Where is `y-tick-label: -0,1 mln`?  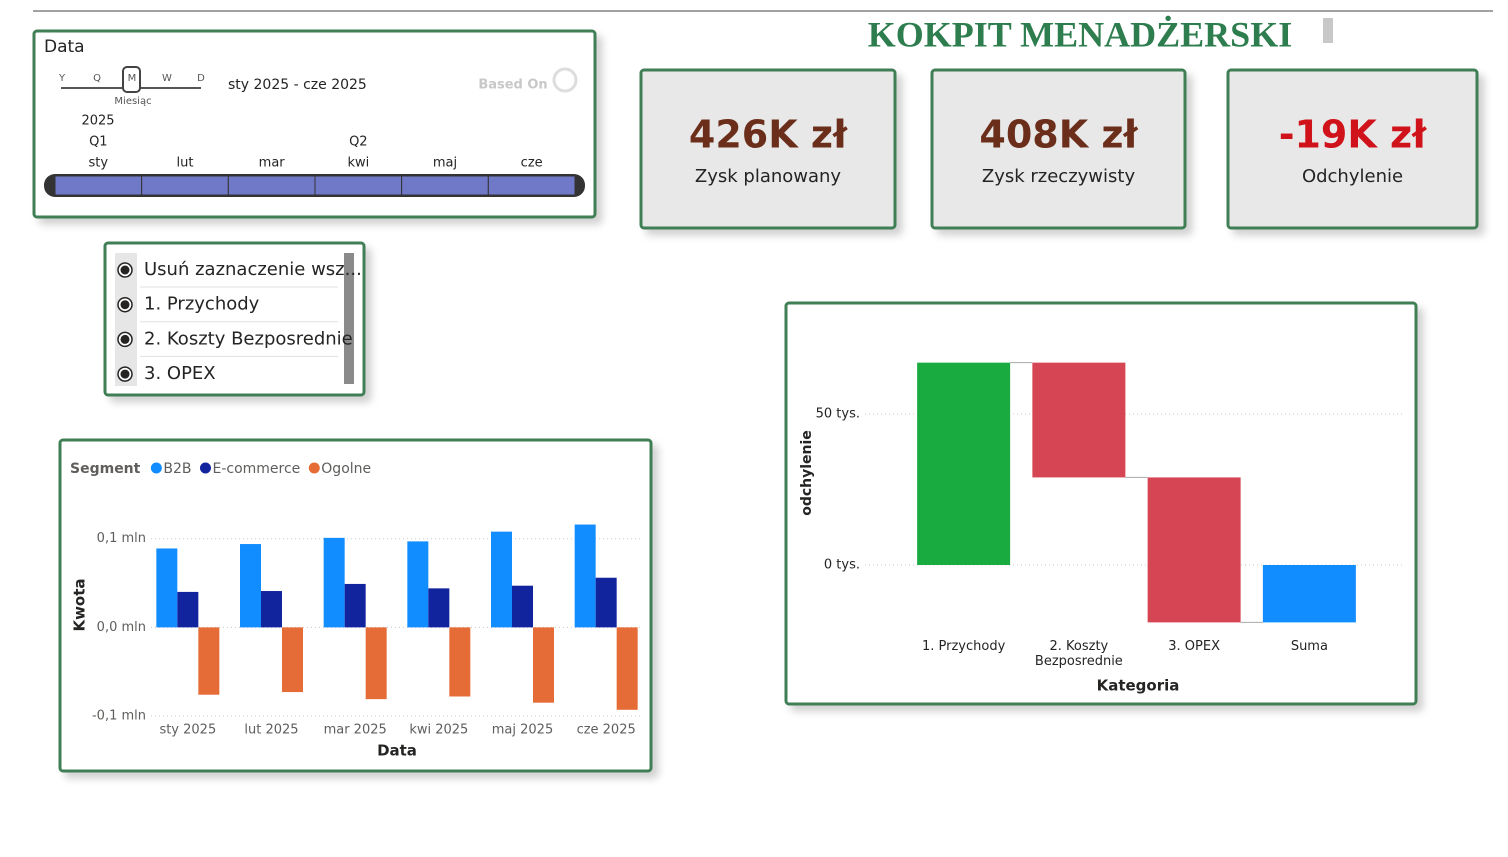
y-tick-label: -0,1 mln is located at coordinates (119, 716).